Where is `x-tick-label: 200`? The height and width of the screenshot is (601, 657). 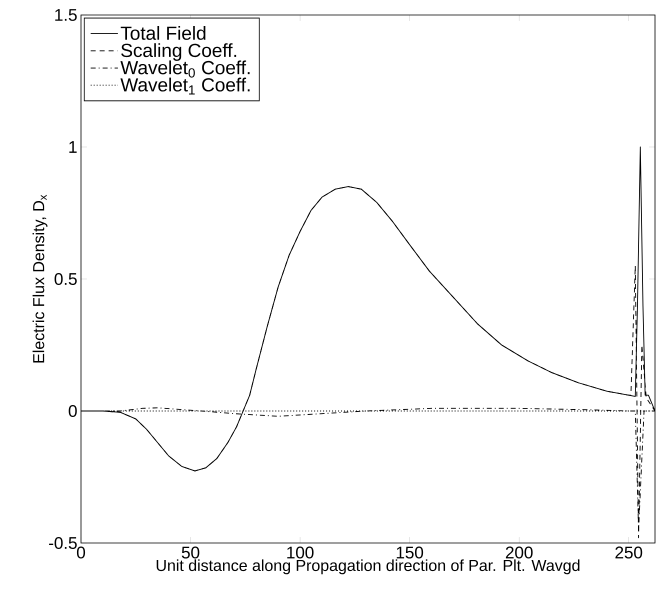
x-tick-label: 200 is located at coordinates (519, 552).